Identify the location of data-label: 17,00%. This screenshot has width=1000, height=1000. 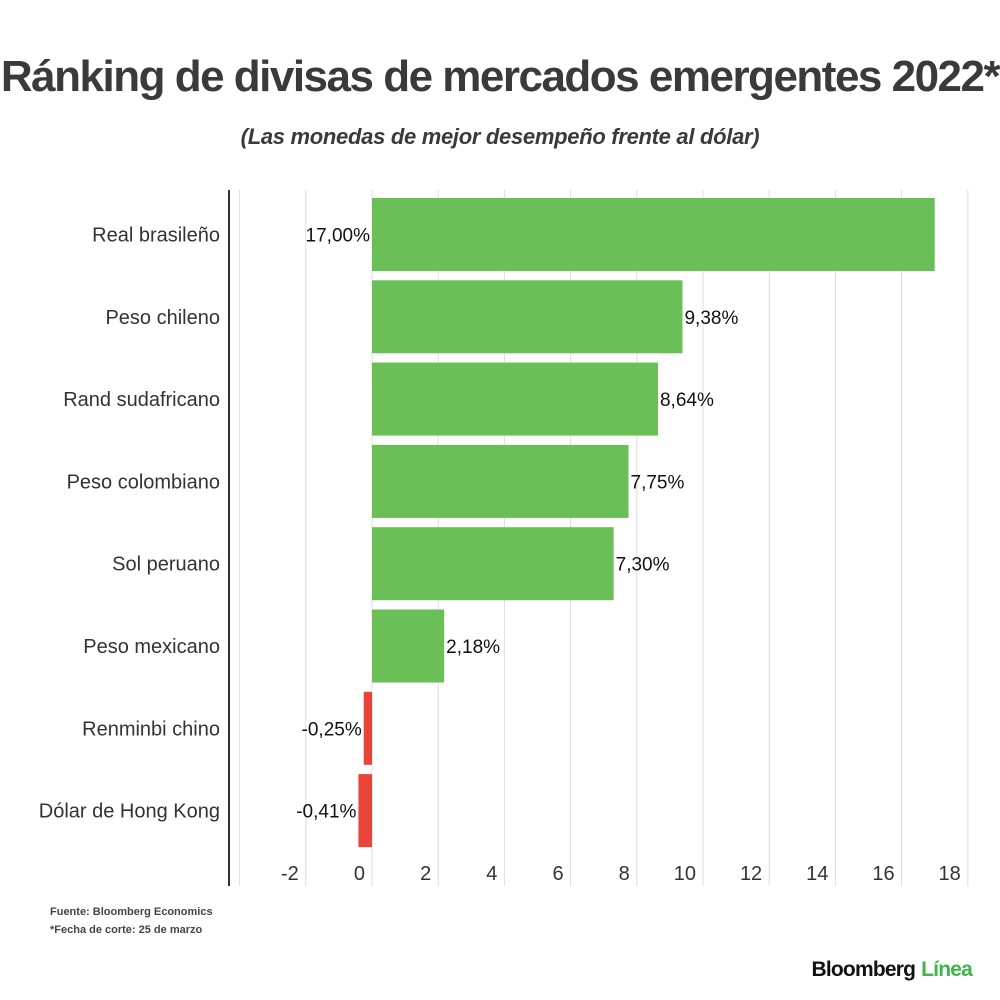
(338, 236).